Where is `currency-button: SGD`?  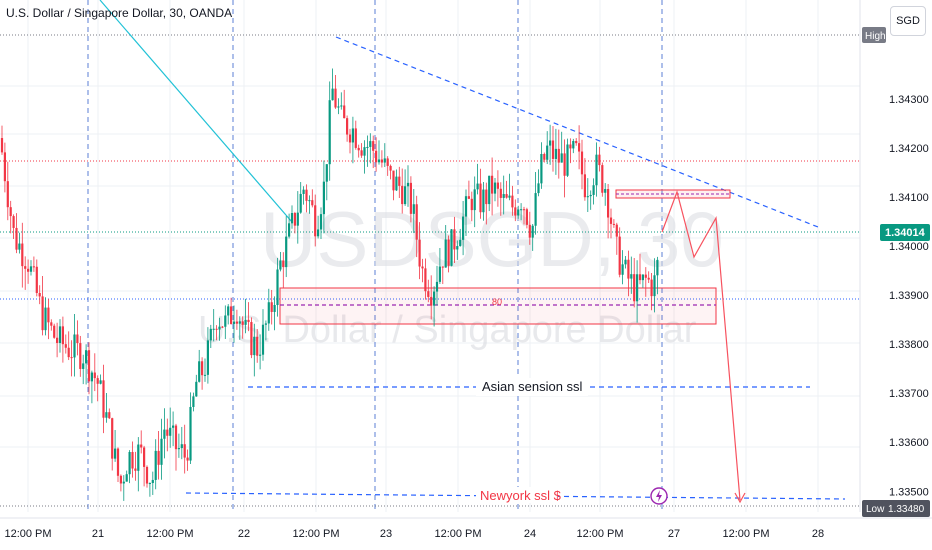 currency-button: SGD is located at coordinates (908, 21).